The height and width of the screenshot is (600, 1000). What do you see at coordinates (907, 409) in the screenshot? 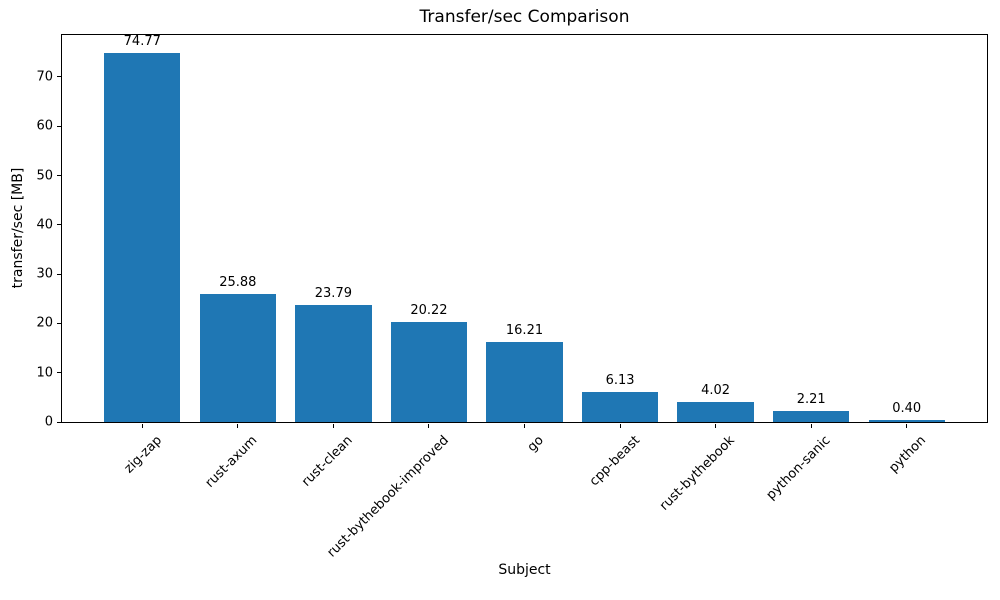
I see `bar-value-label: 0.40` at bounding box center [907, 409].